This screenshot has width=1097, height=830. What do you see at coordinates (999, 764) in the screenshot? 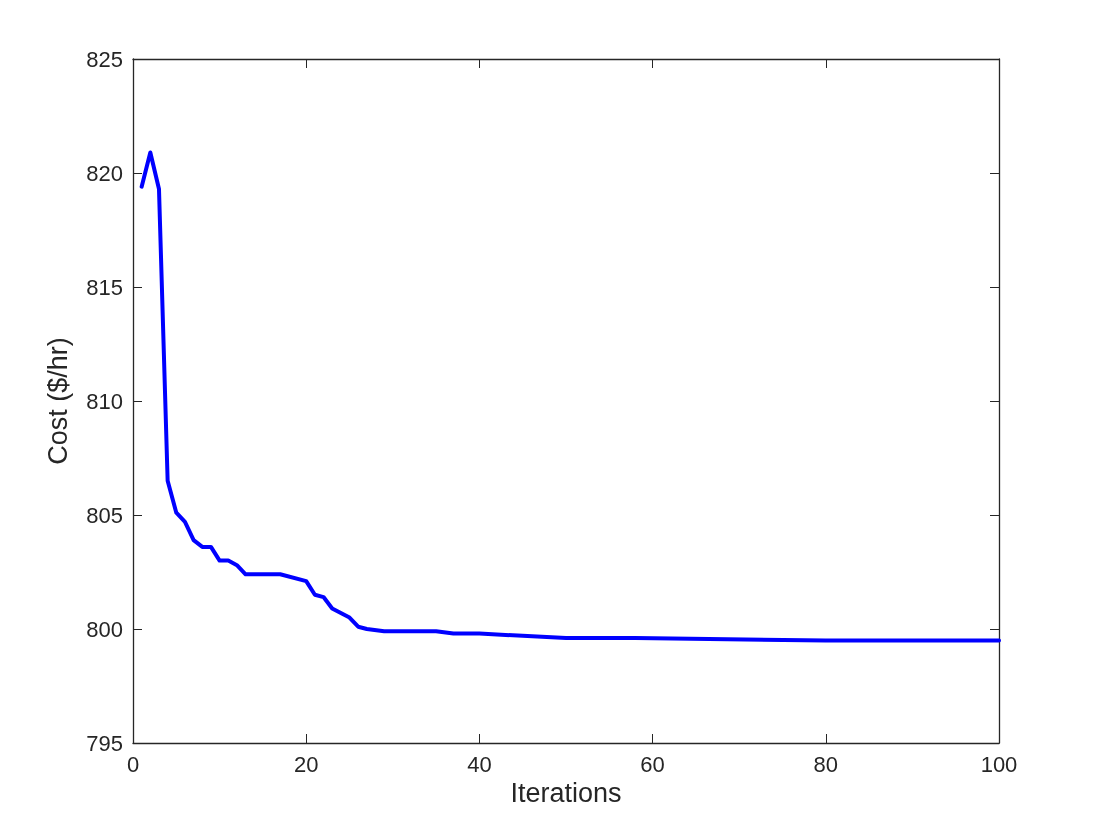
I see `x-tick-label: 100` at bounding box center [999, 764].